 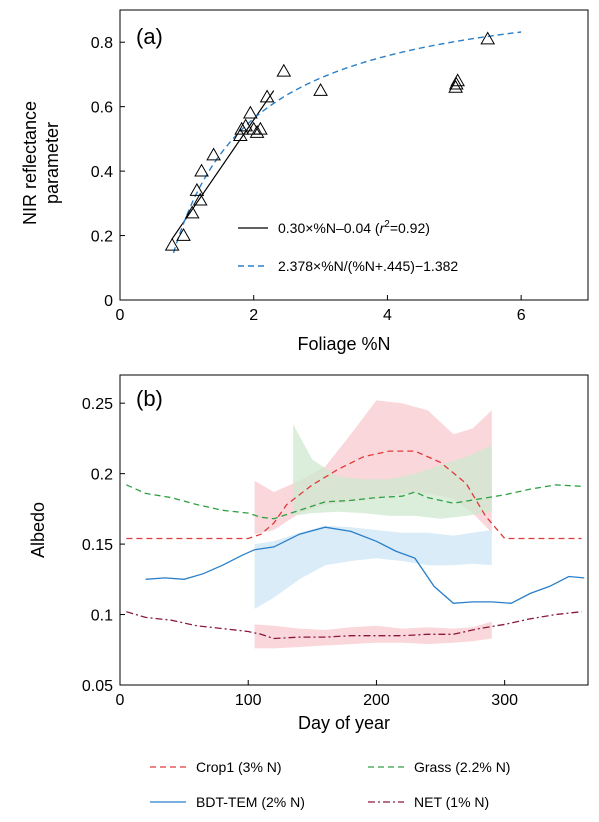 What do you see at coordinates (102, 616) in the screenshot?
I see `y-tick-label: 0.1` at bounding box center [102, 616].